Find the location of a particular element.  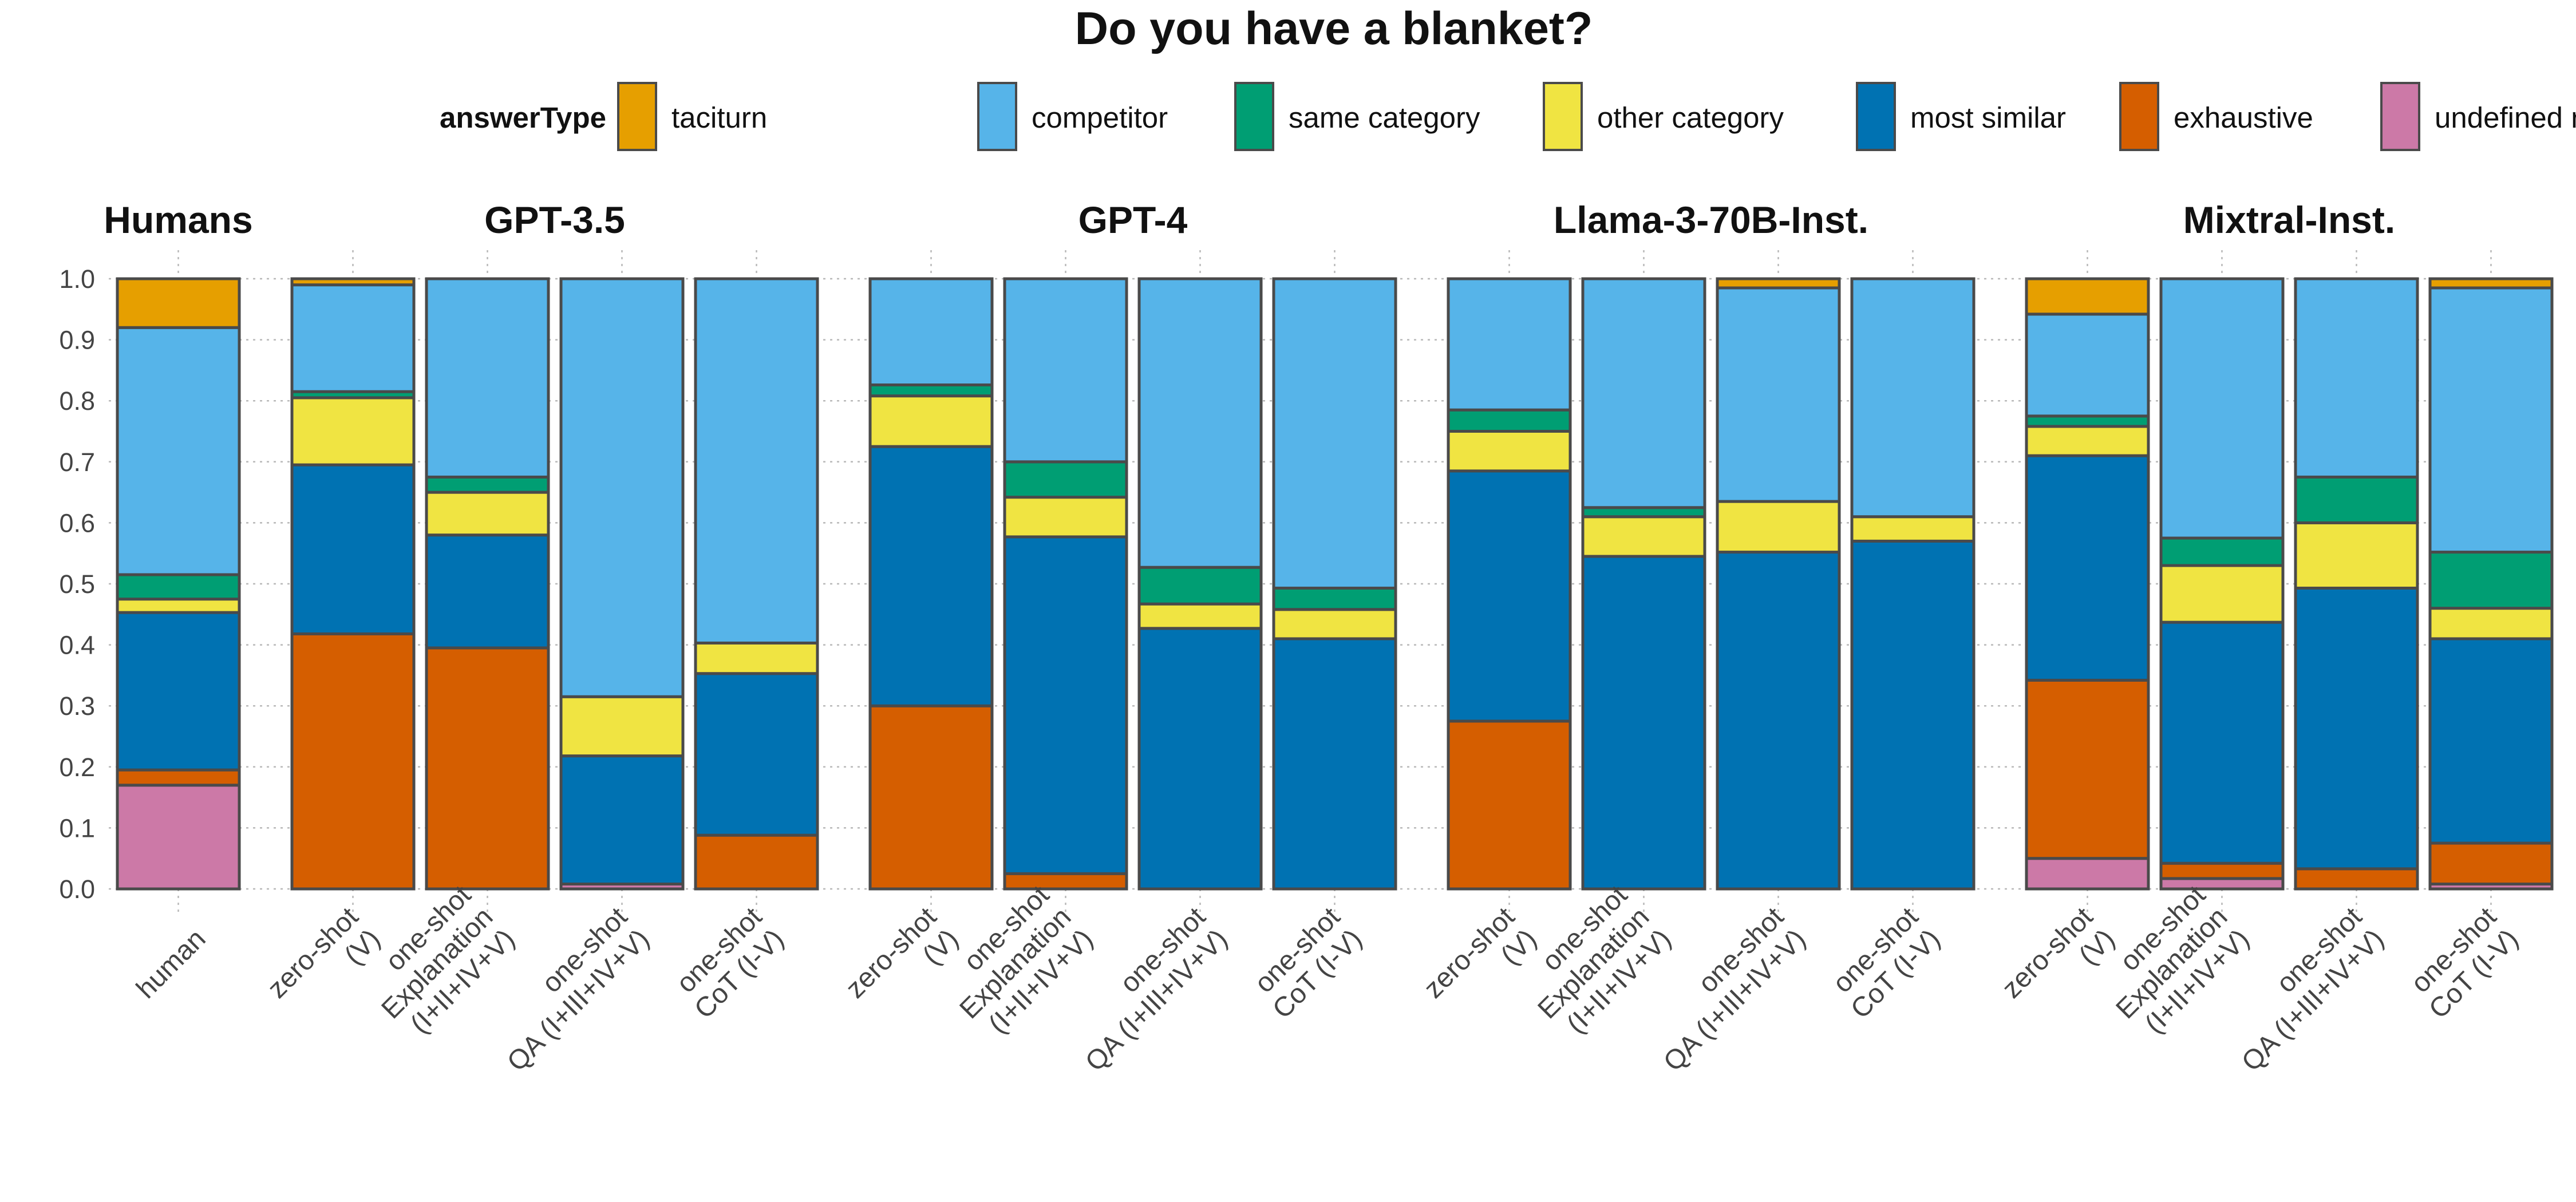

legend-label: competitor is located at coordinates (1100, 118).